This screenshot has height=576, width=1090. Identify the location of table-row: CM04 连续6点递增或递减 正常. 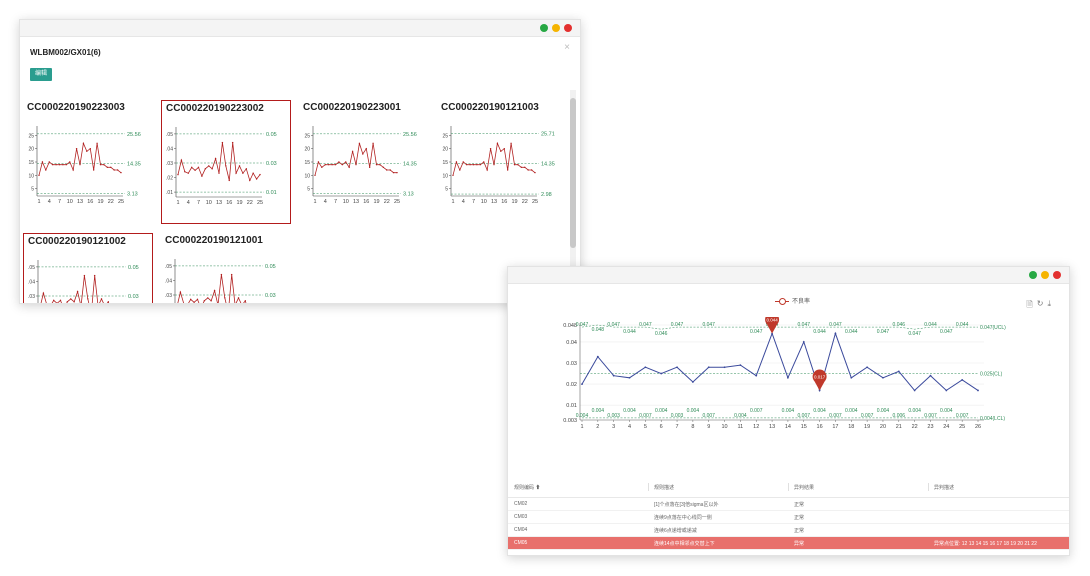
(788, 530).